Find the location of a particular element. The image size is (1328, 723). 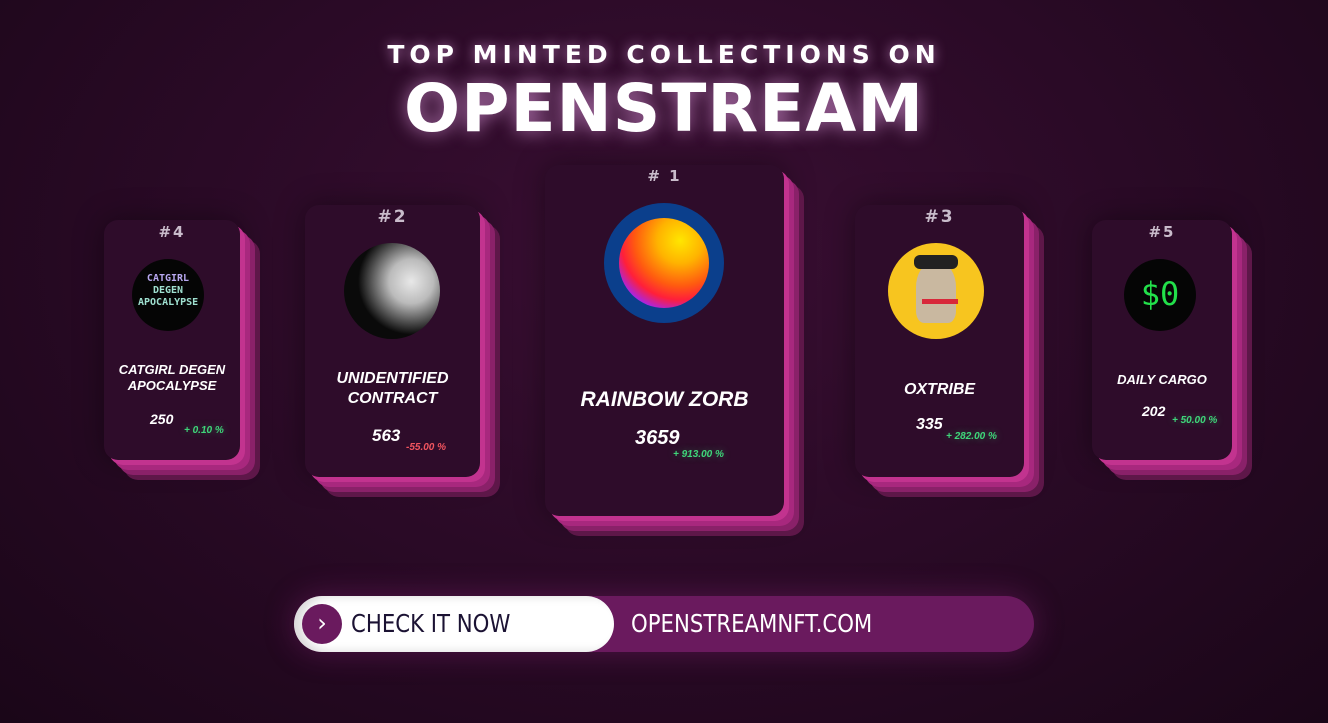

change-percent: + 50.00 % is located at coordinates (1195, 420).